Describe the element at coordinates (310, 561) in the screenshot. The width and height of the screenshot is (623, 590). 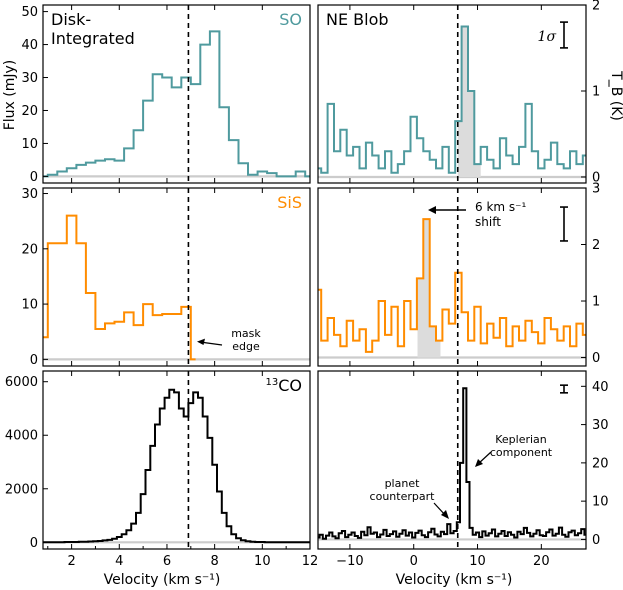
I see `x-tick-label: 12` at that location.